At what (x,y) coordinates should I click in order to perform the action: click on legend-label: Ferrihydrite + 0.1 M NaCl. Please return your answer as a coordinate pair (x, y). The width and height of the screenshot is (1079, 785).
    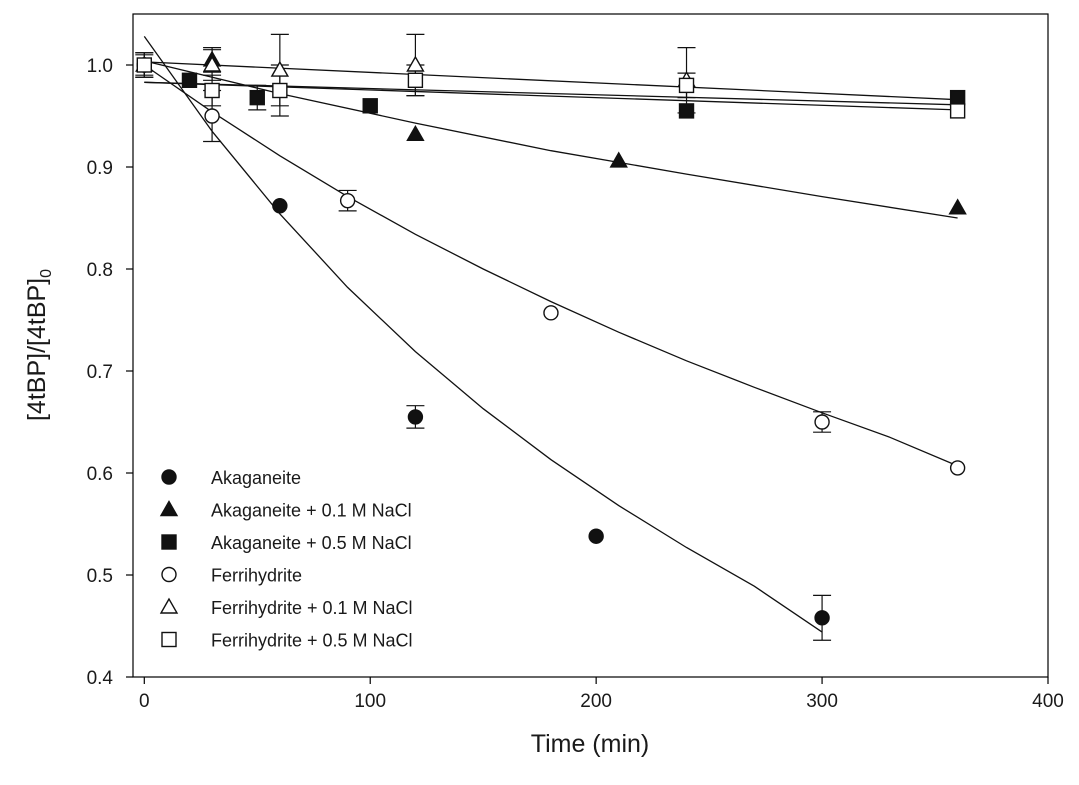
    Looking at the image, I should click on (312, 608).